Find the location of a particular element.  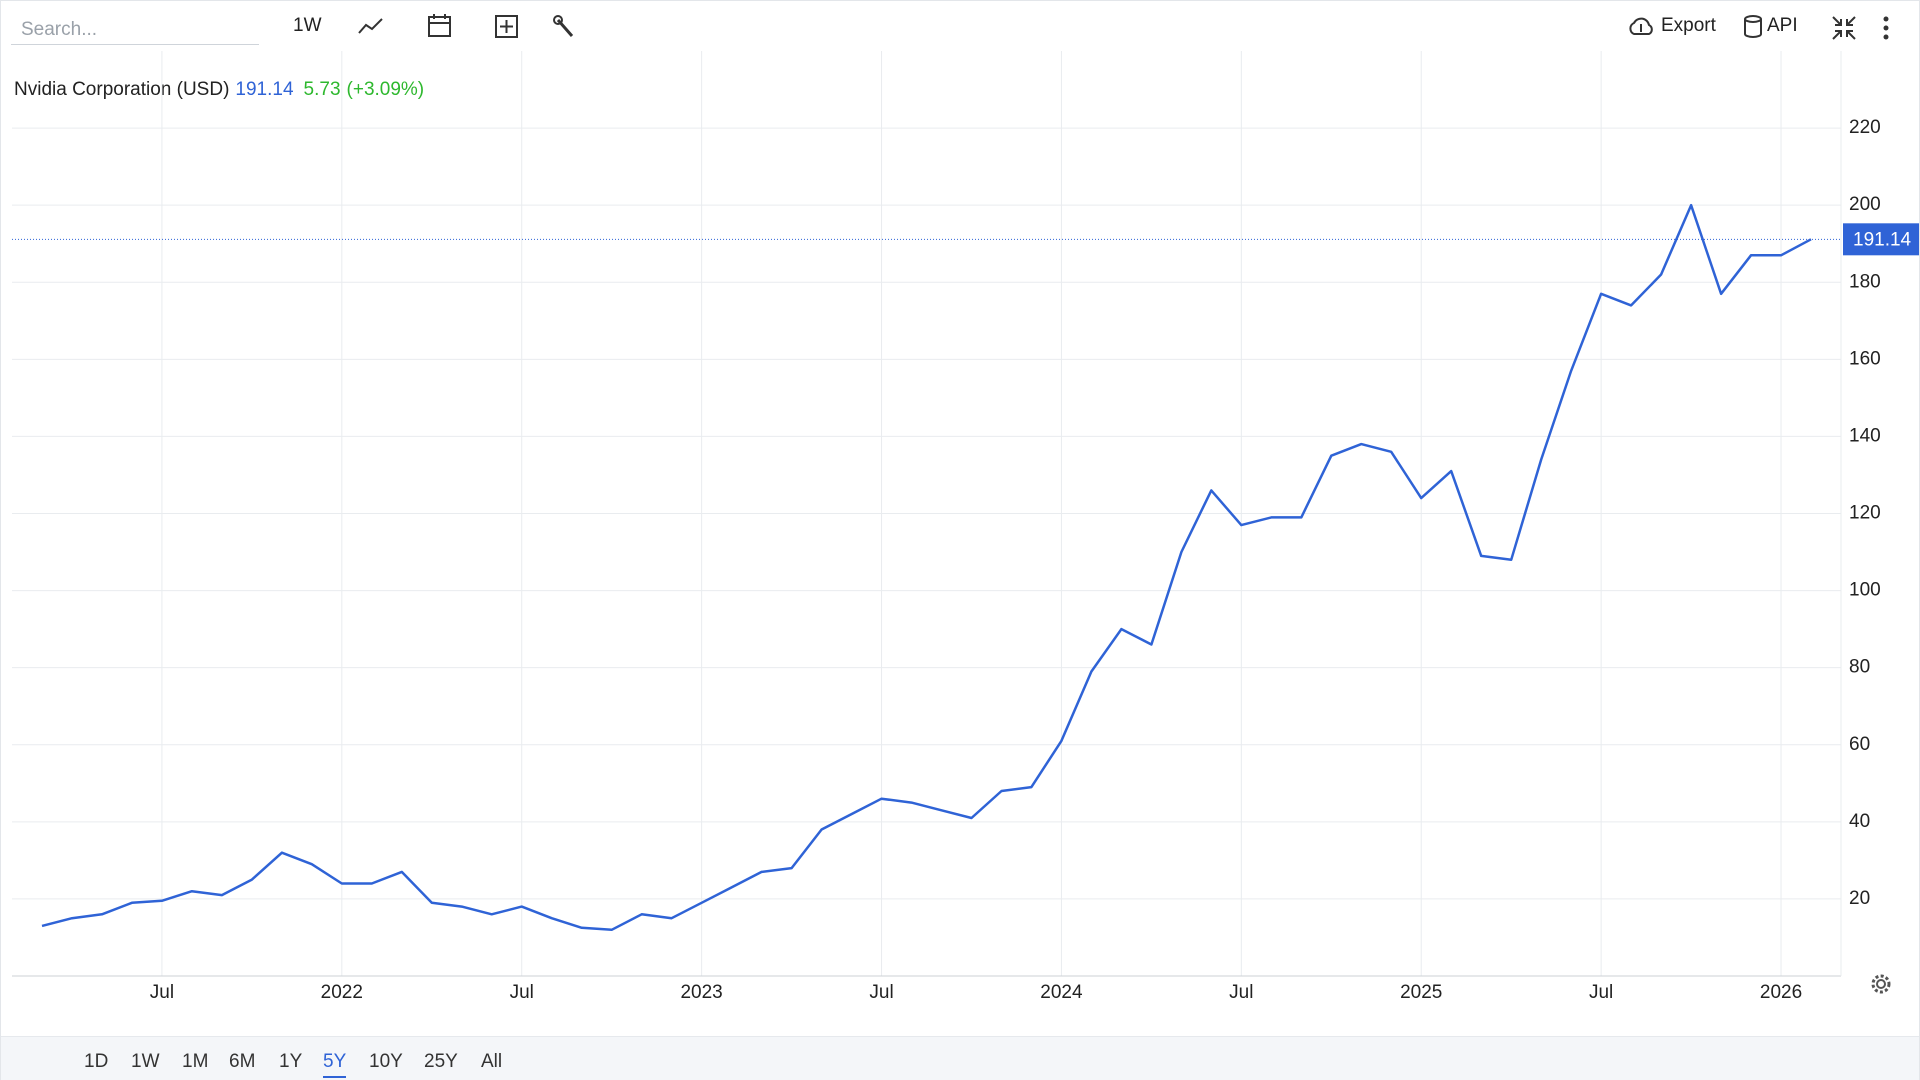

y-tick-label: 140 is located at coordinates (1865, 435).